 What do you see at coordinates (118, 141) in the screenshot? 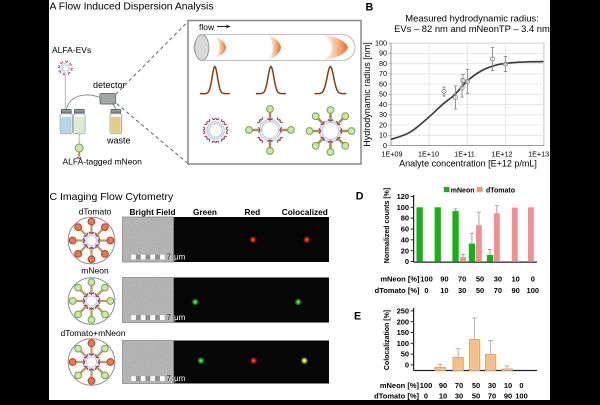
I see `svg-text: waste` at bounding box center [118, 141].